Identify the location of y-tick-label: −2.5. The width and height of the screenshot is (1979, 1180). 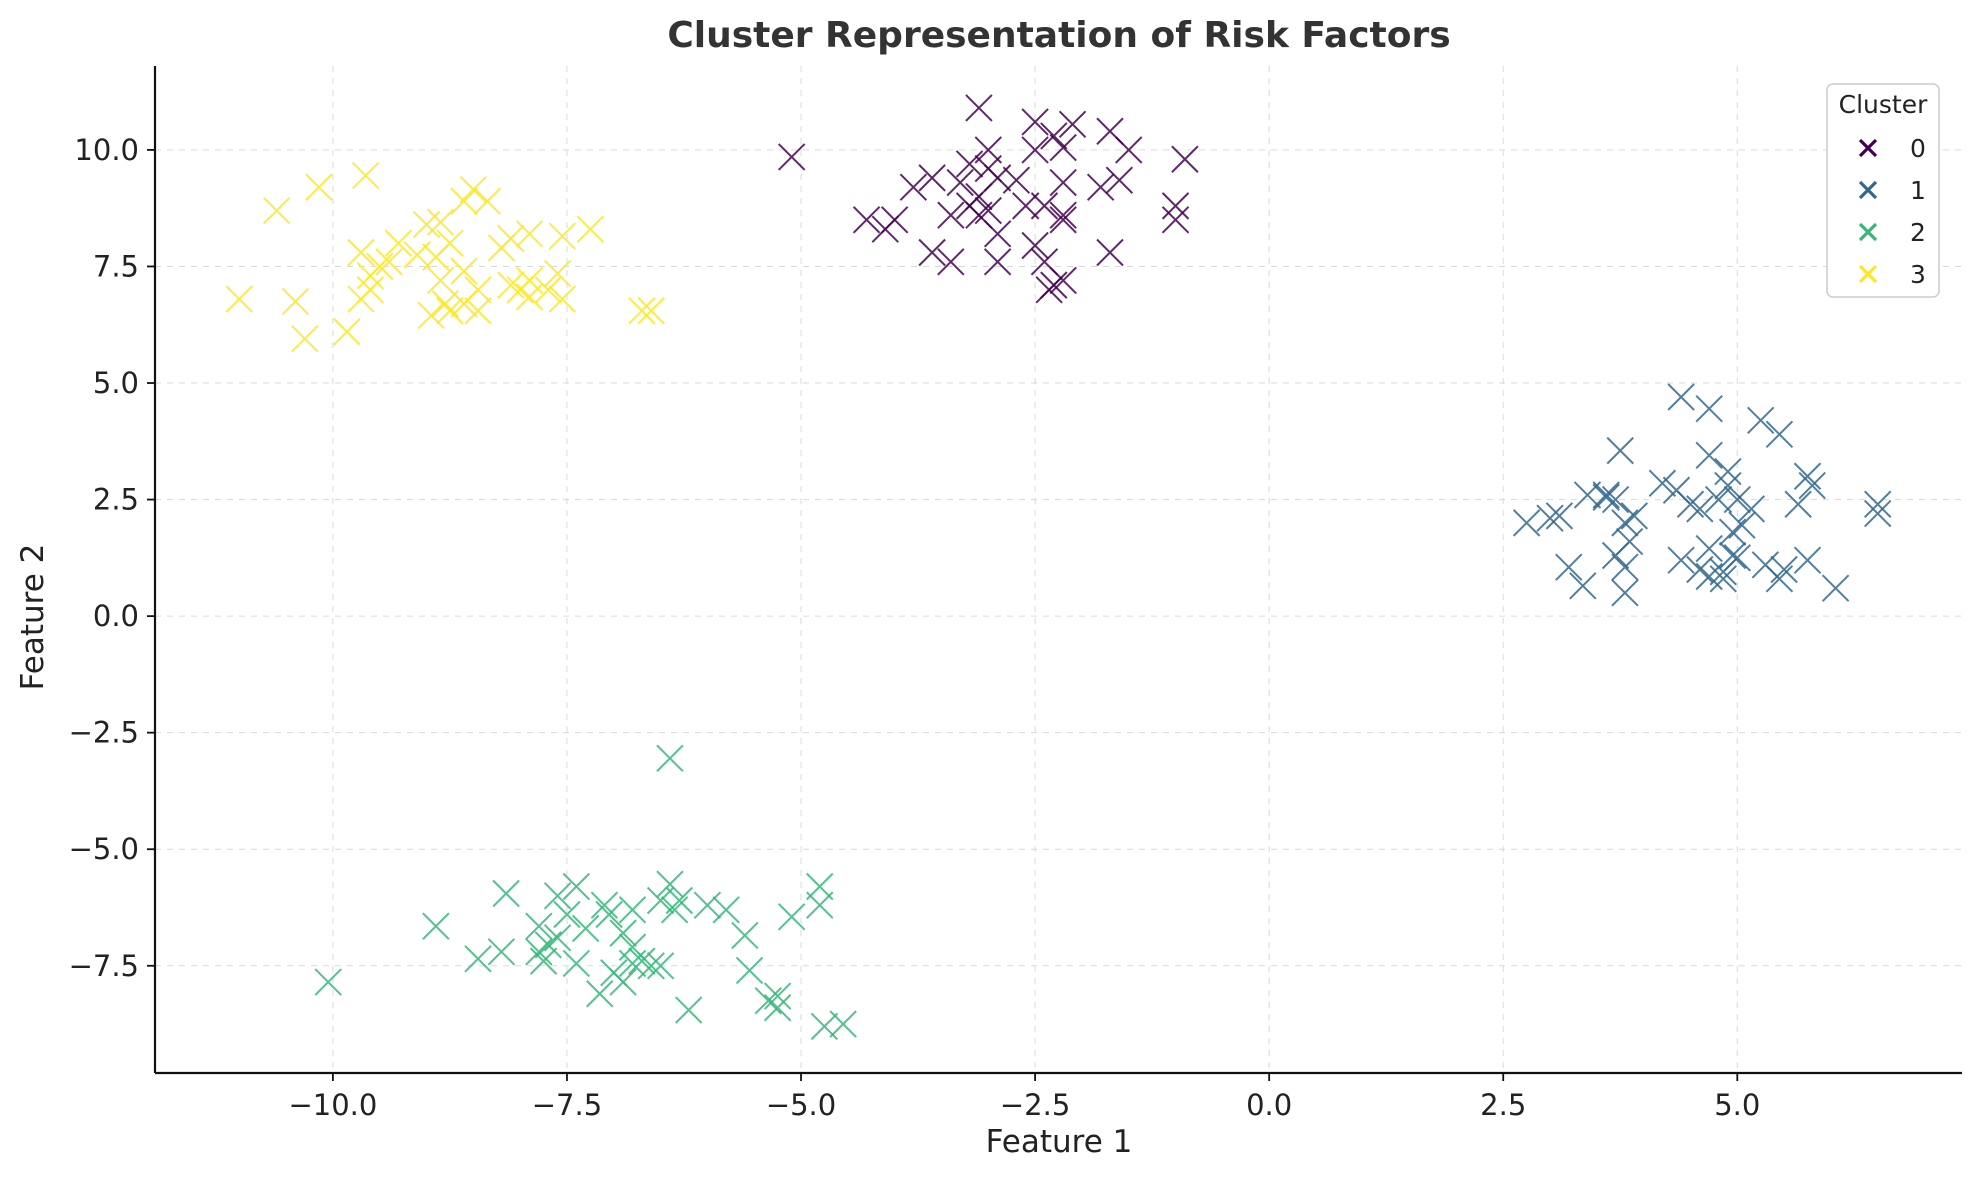
(104, 733).